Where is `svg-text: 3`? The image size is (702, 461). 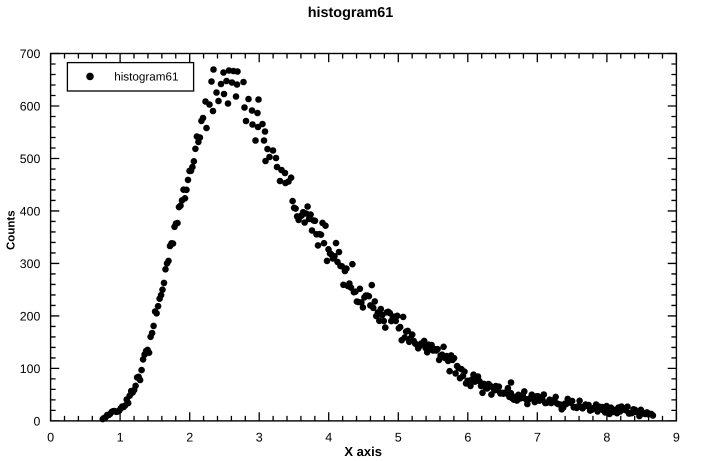
svg-text: 3 is located at coordinates (259, 438).